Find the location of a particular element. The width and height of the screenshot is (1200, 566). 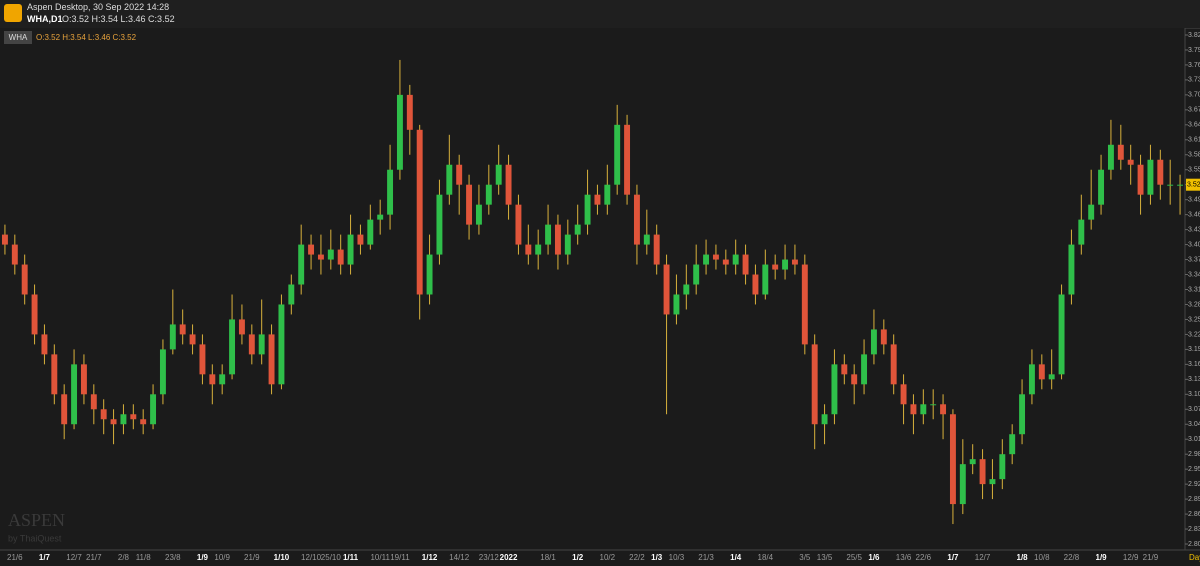

x-tick-label: 1/12 is located at coordinates (430, 557).